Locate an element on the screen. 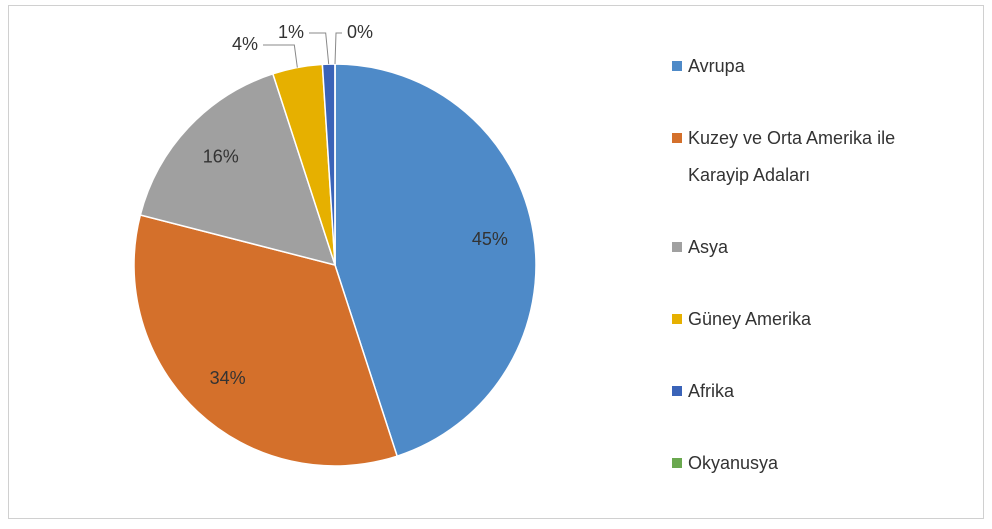  legend-item: Güney Amerika is located at coordinates (822, 319).